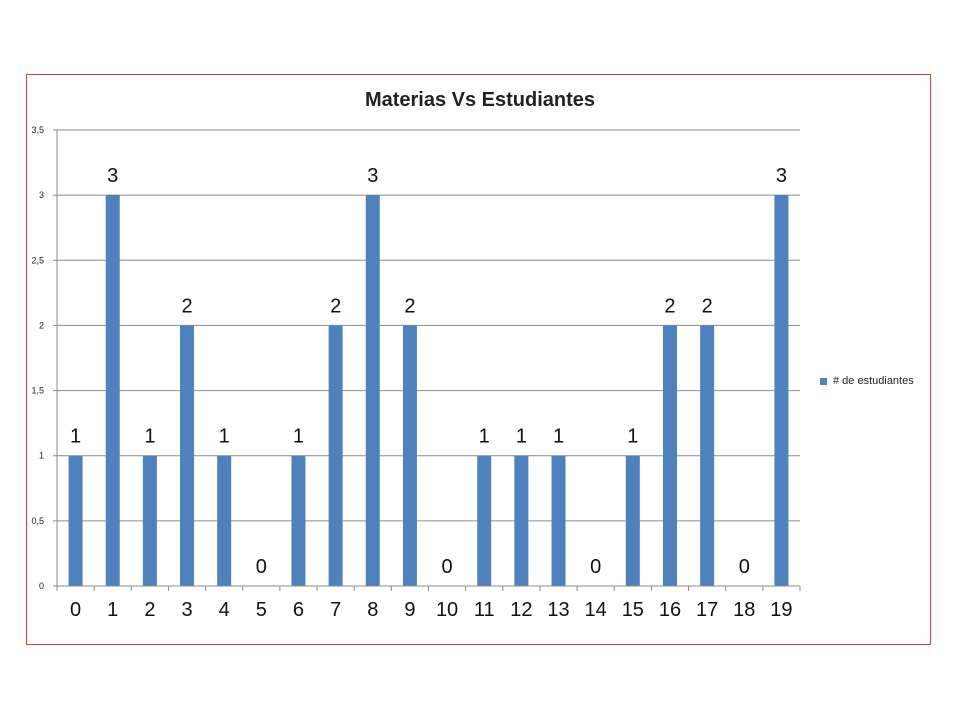 The image size is (960, 720). What do you see at coordinates (37, 260) in the screenshot?
I see `y-tick-label: 2,5` at bounding box center [37, 260].